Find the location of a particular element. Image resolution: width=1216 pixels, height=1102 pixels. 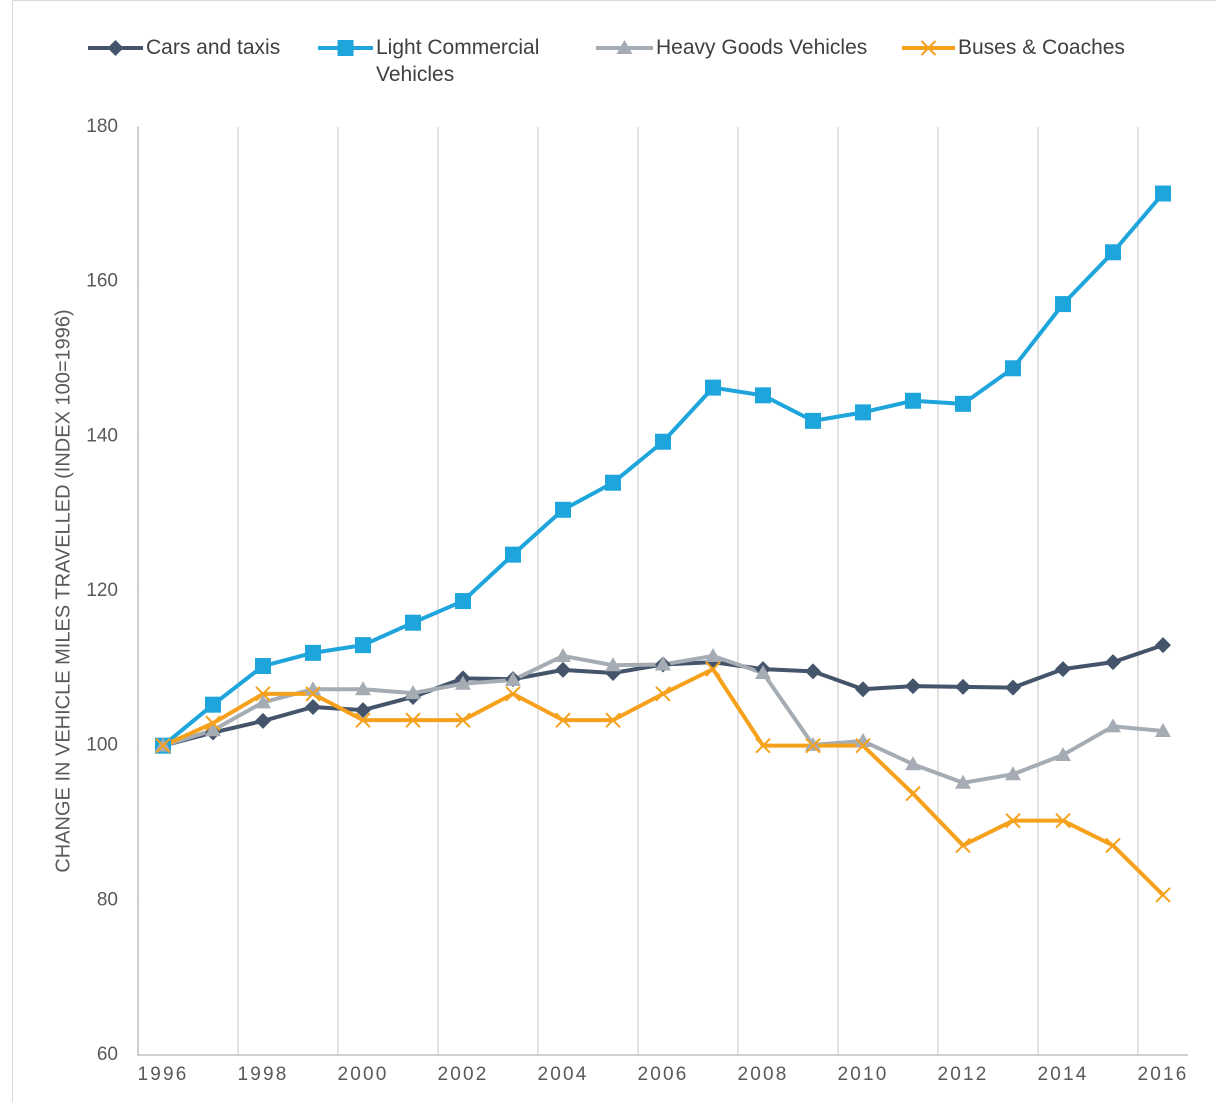

y-tick-label: 180 is located at coordinates (102, 126).